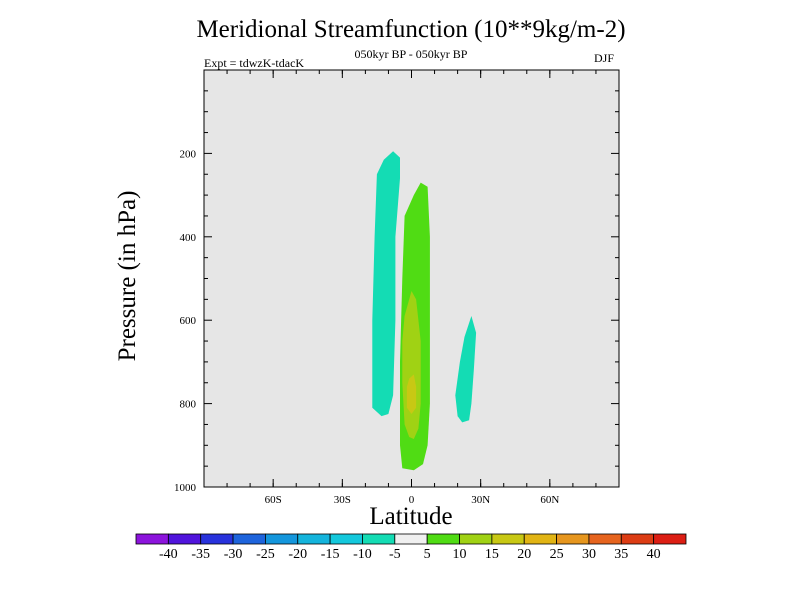  Describe the element at coordinates (524, 554) in the screenshot. I see `colorbar-label: 20` at that location.